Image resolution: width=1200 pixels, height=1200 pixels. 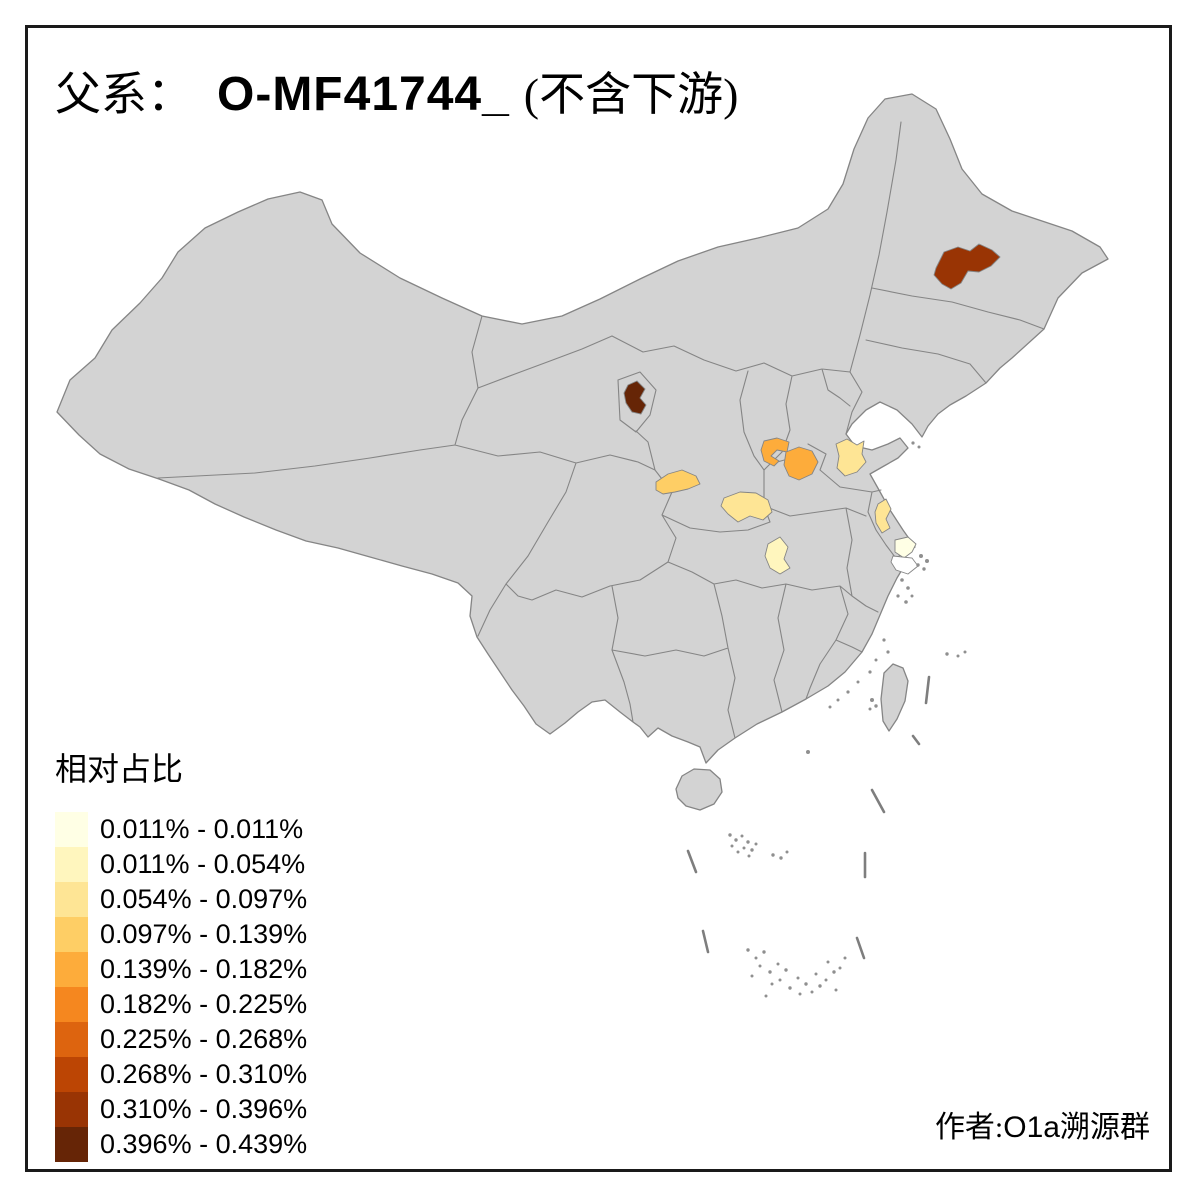 I want to click on title-haplogroup: O-MF41744_, so click(x=363, y=94).